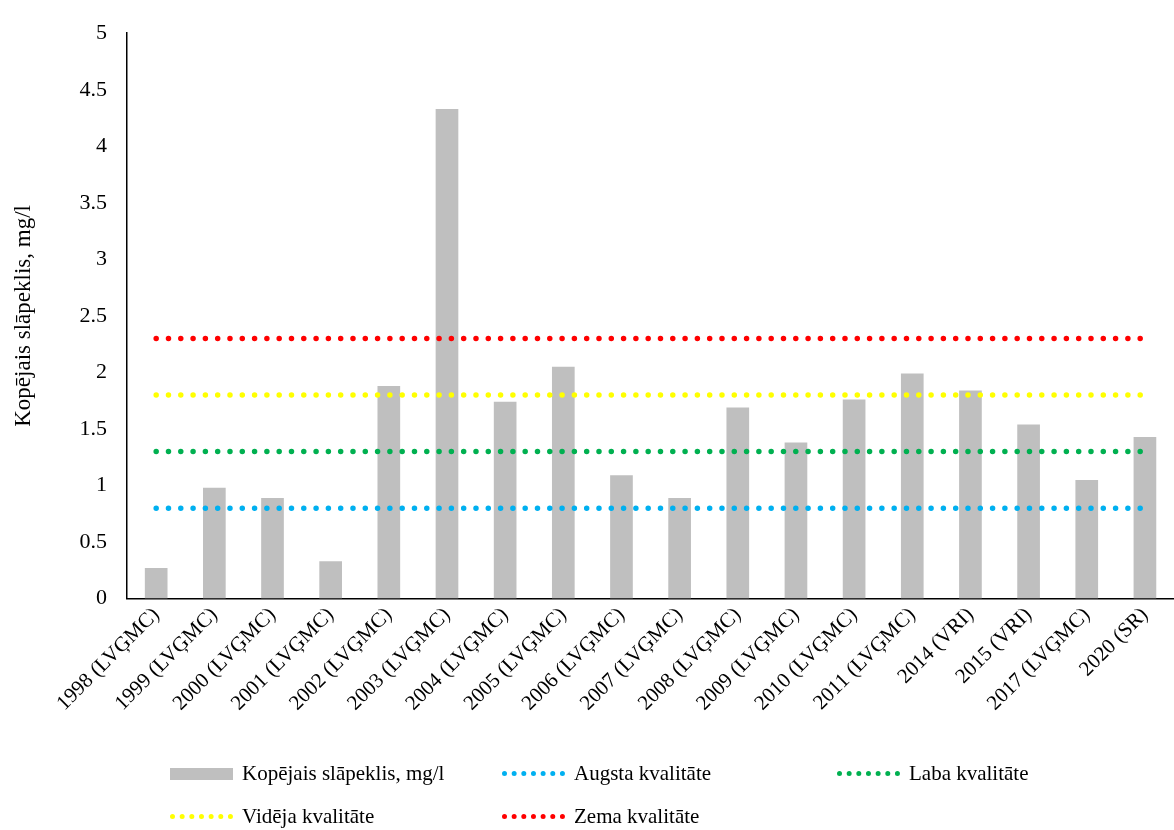 This screenshot has width=1174, height=830. What do you see at coordinates (102, 31) in the screenshot?
I see `y-tick-label: 5` at bounding box center [102, 31].